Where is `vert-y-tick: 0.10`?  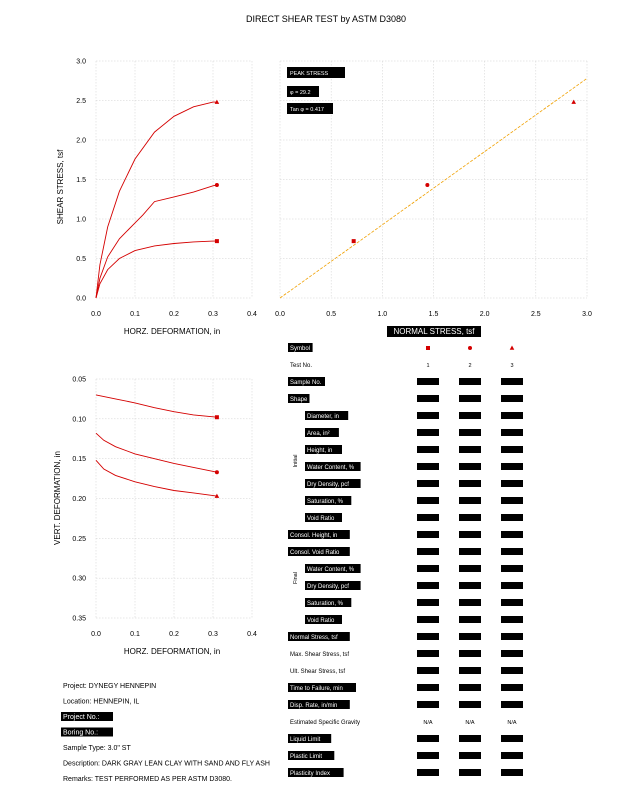 vert-y-tick: 0.10 is located at coordinates (79, 419).